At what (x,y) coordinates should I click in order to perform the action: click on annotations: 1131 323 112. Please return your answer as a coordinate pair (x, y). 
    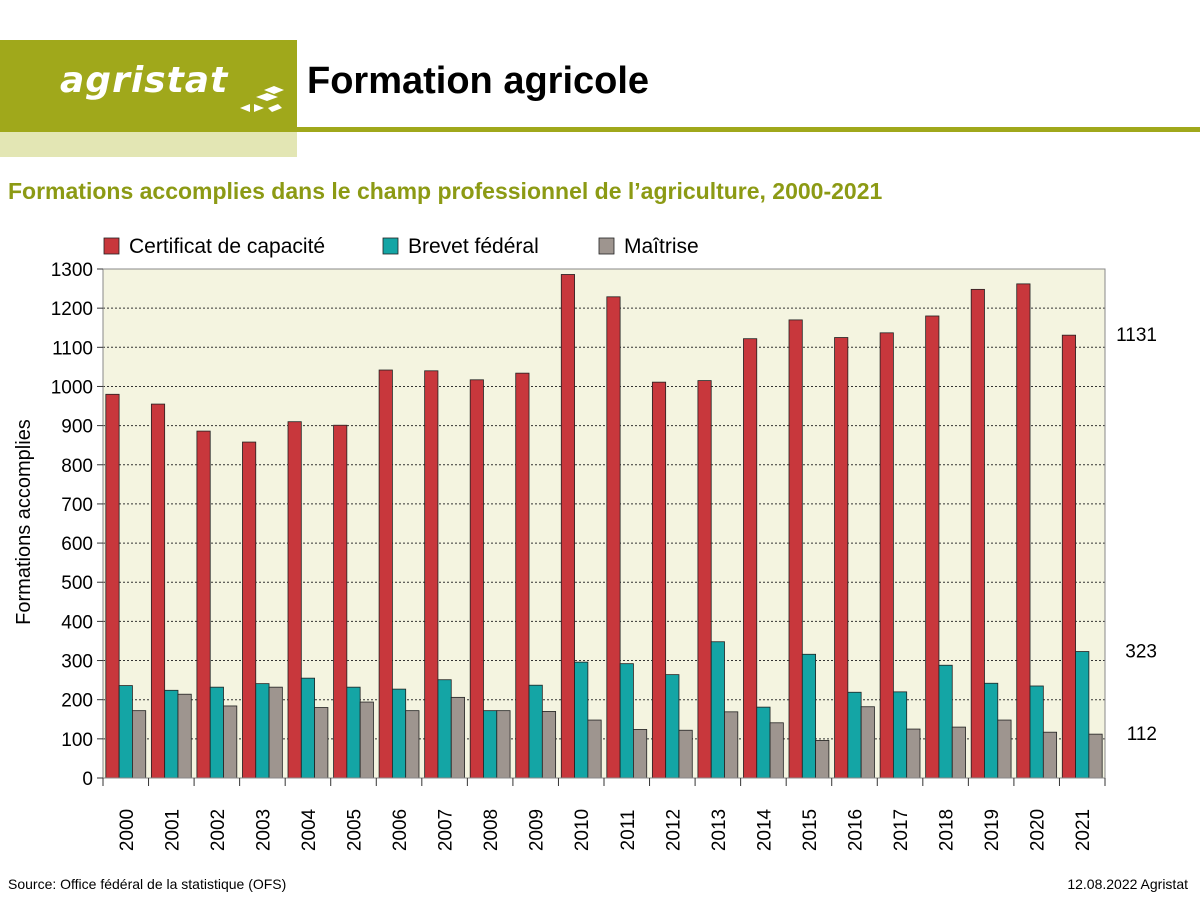
    Looking at the image, I should click on (1136, 535).